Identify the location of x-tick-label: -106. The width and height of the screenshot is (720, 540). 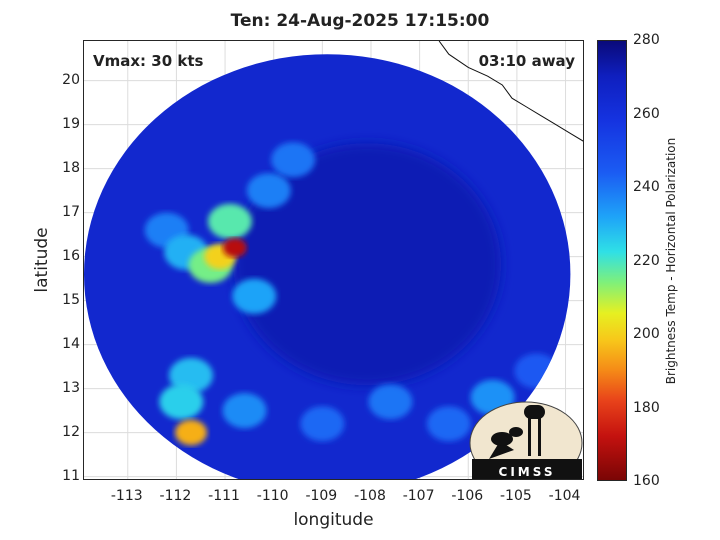
(467, 496).